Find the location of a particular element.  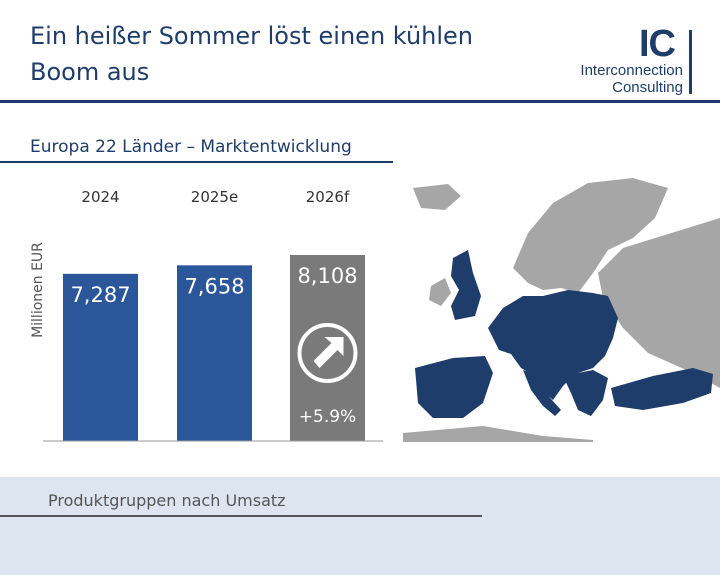

map-region-continent is located at coordinates (553, 345).